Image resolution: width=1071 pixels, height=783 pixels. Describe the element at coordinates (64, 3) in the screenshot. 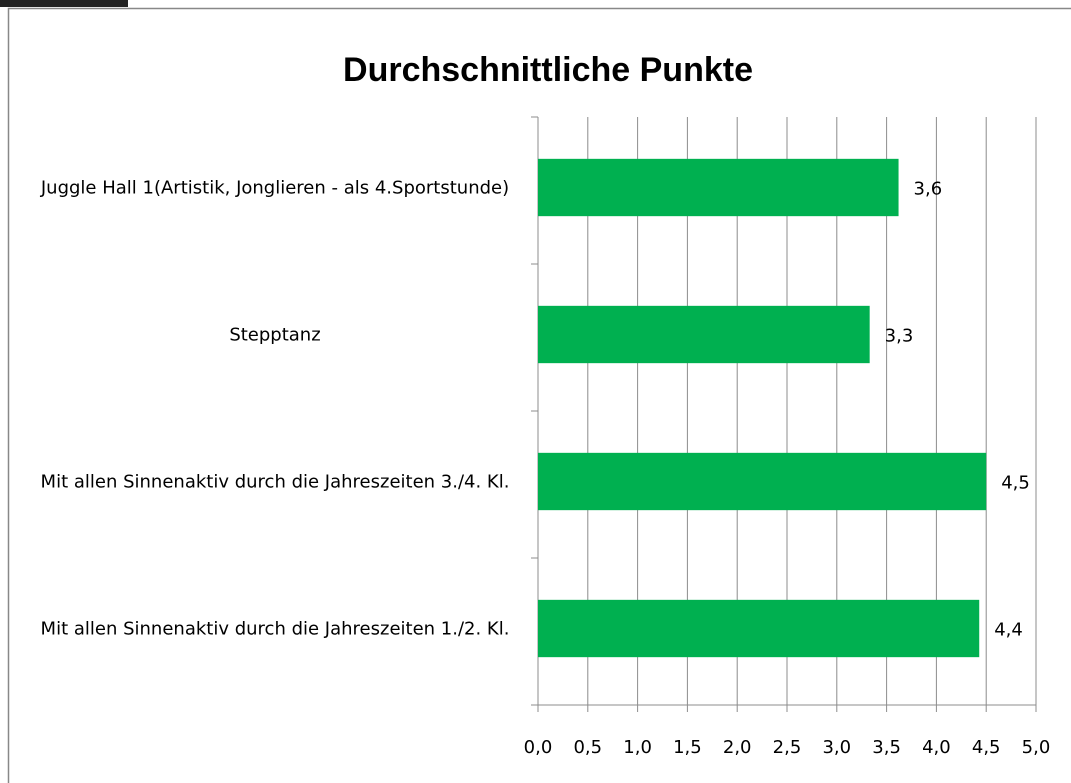

I see `clip-edge` at that location.